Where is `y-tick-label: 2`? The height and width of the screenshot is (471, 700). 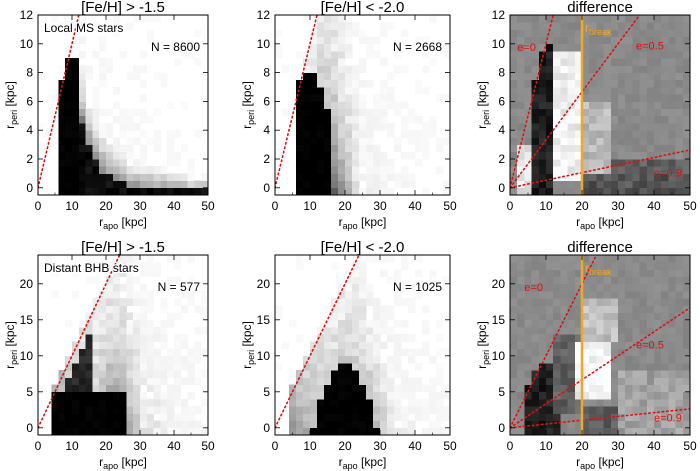 y-tick-label: 2 is located at coordinates (29, 159).